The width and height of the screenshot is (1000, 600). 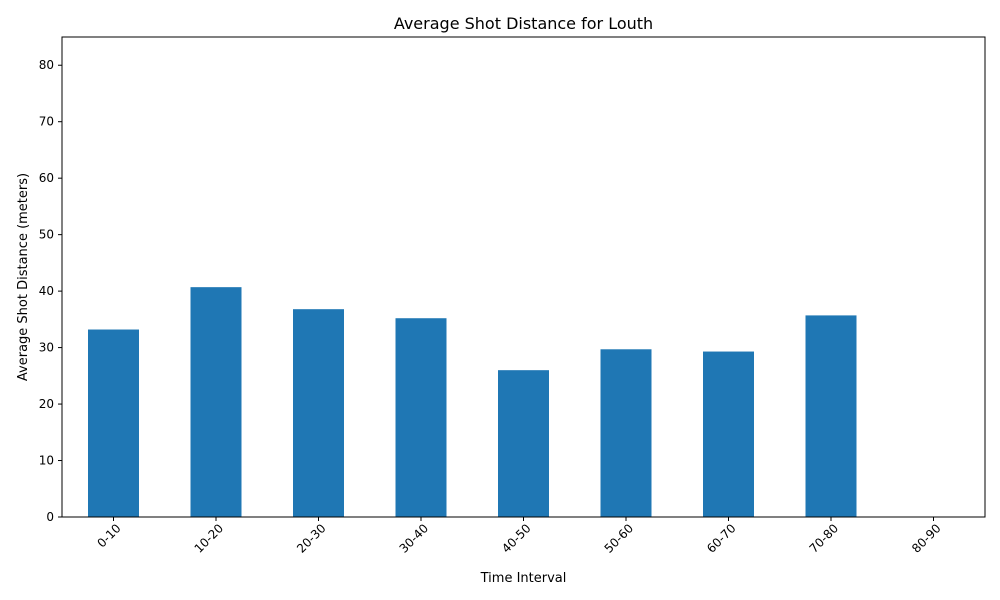 I want to click on x-tick-label: 40-50, so click(x=516, y=538).